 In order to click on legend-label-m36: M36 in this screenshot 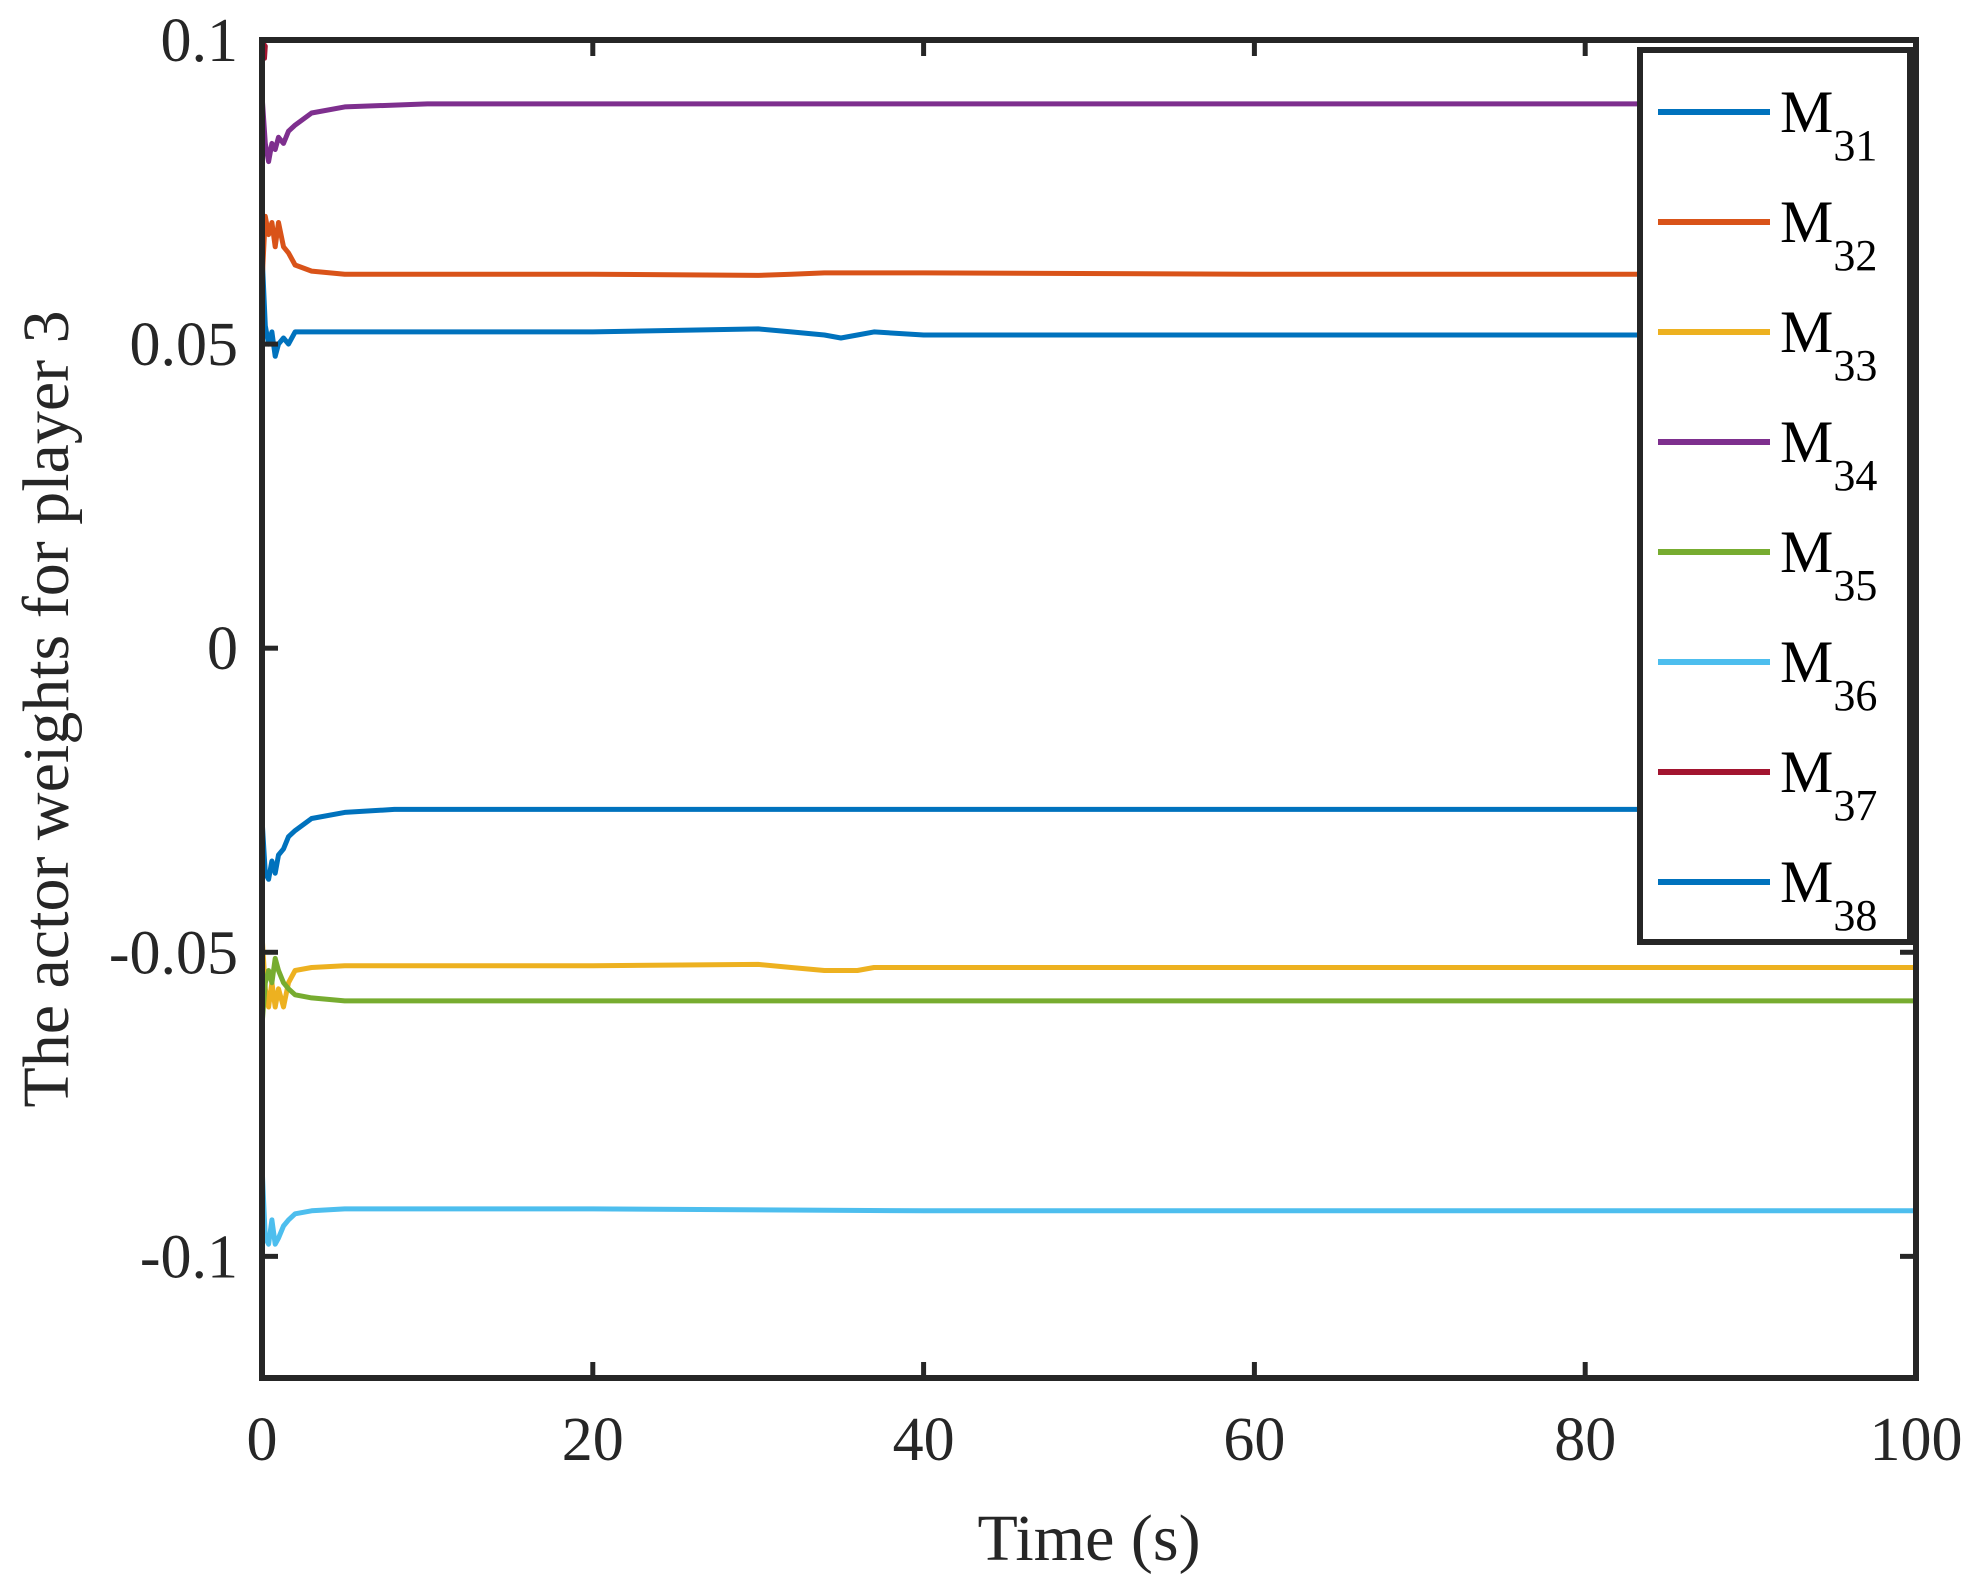, I will do `click(1828, 674)`.